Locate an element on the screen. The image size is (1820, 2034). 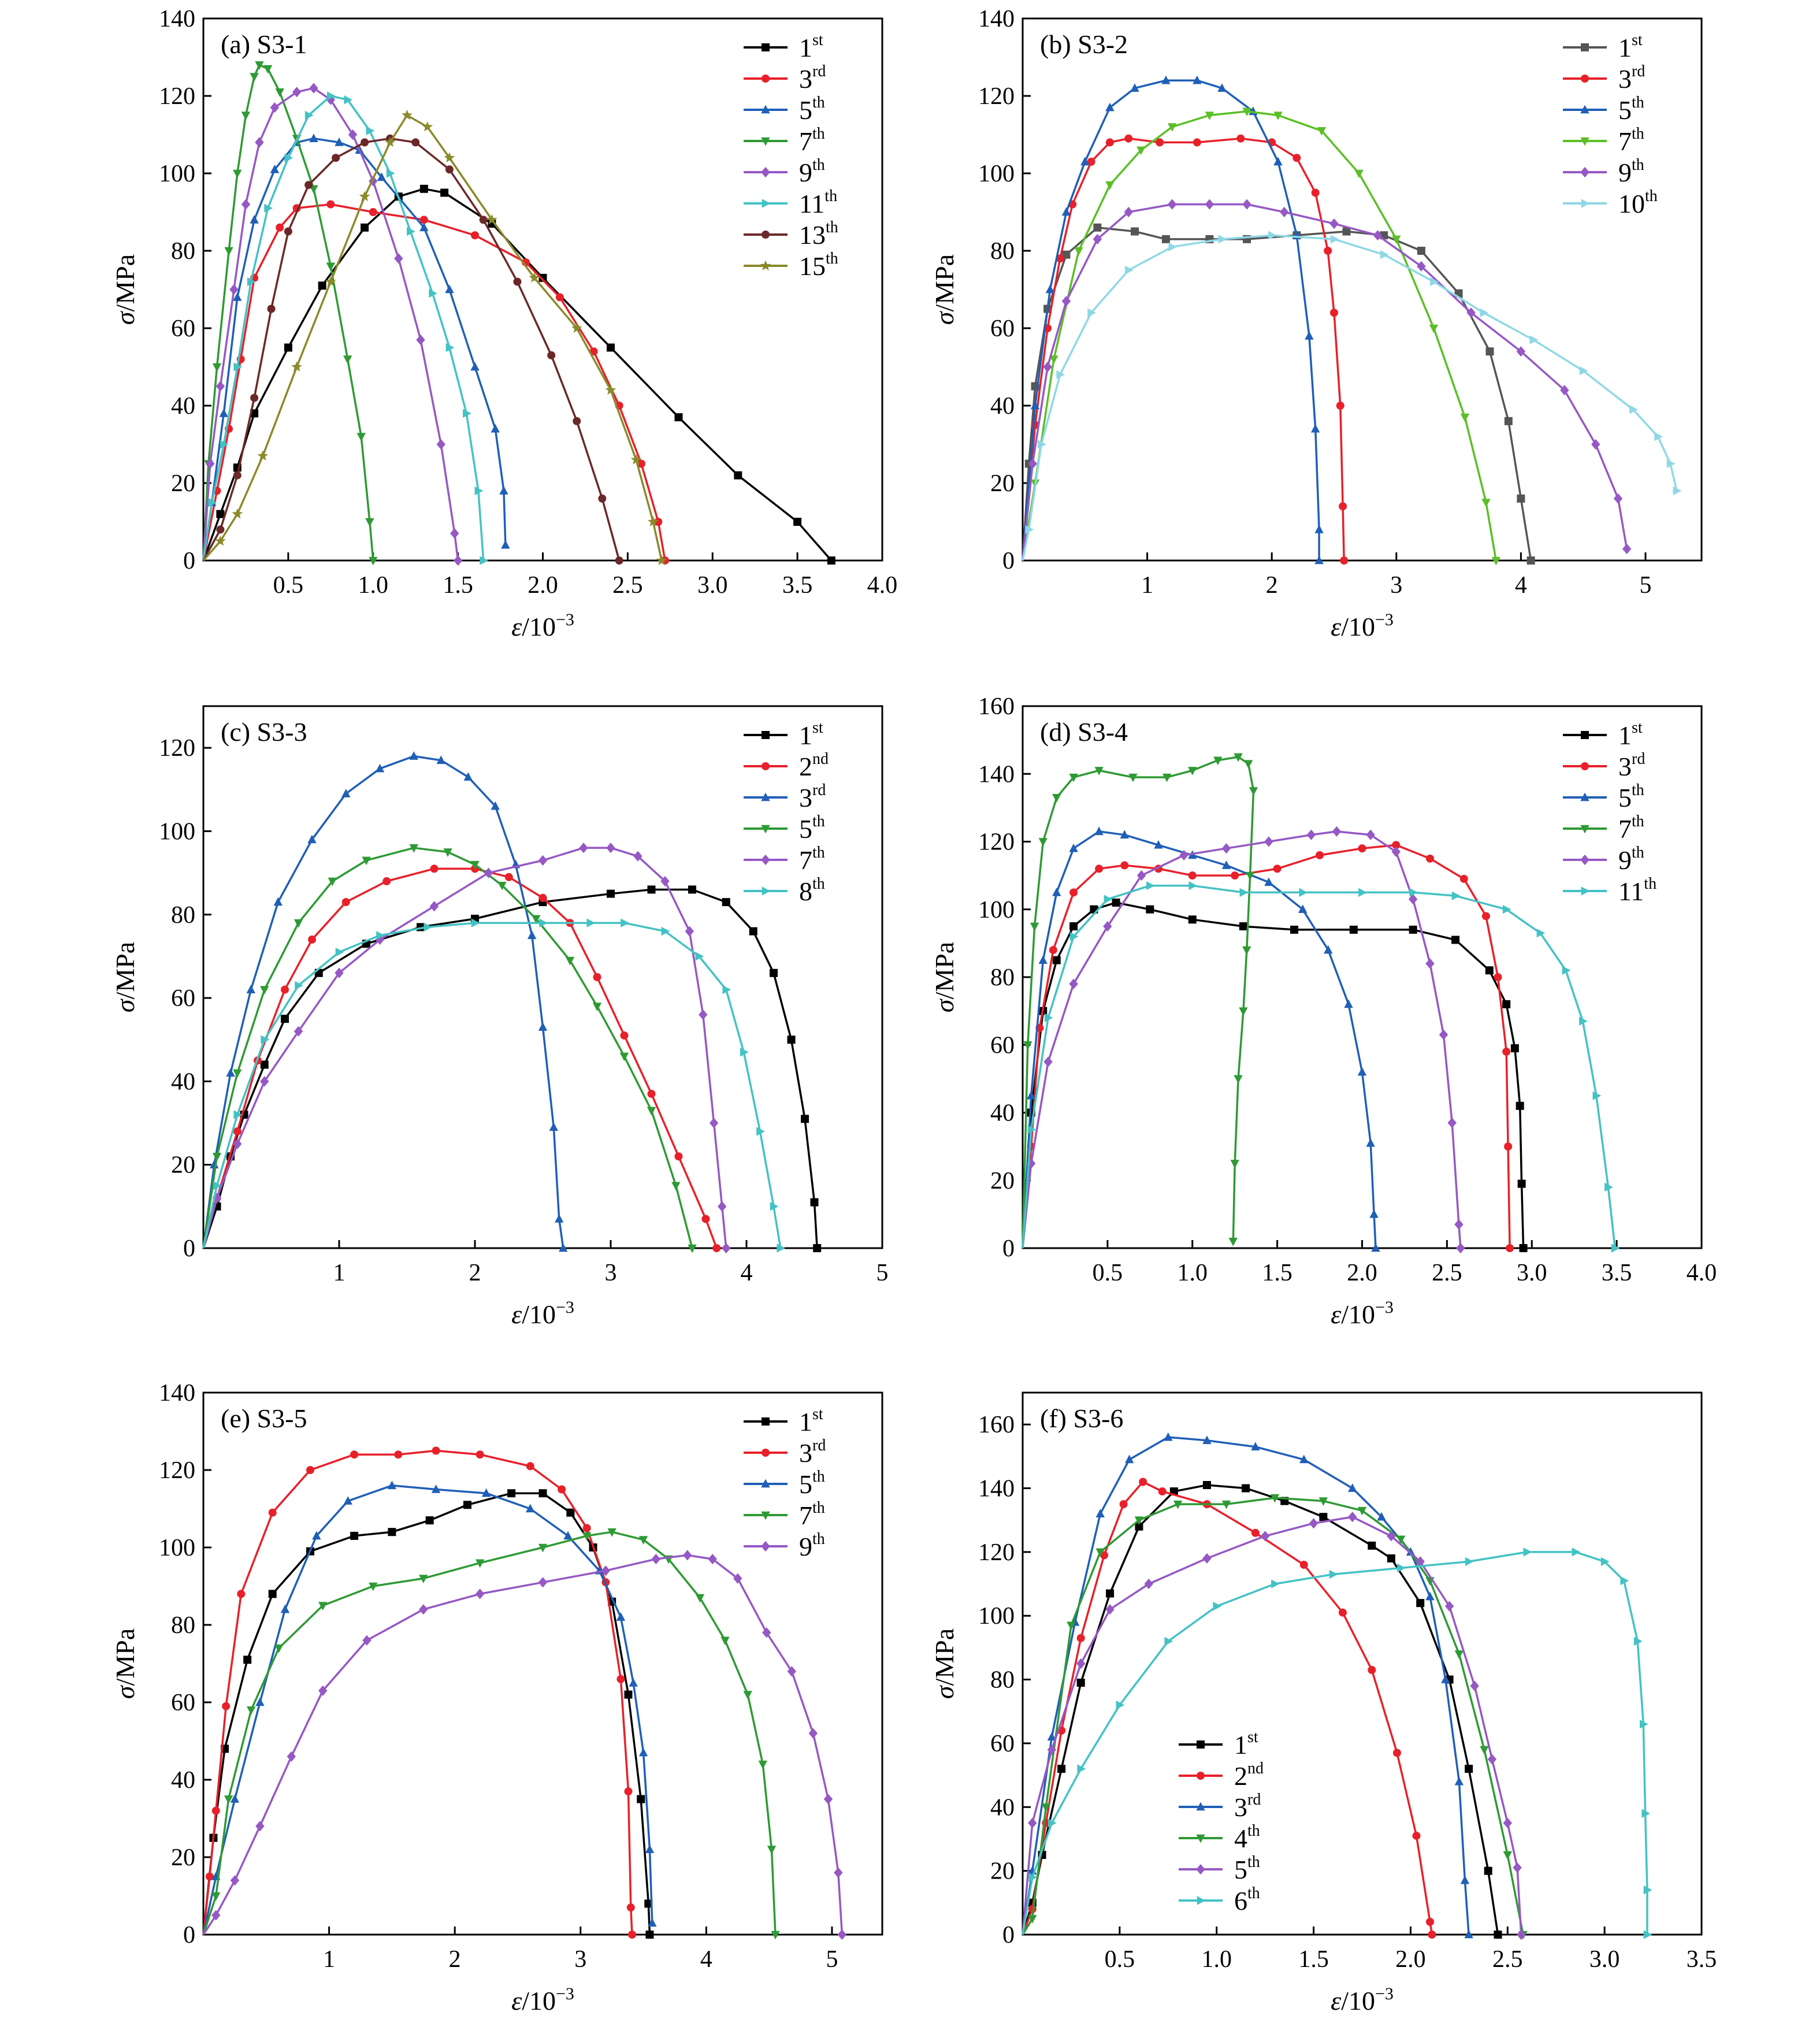
legend-entry: 9th is located at coordinates (812, 171).